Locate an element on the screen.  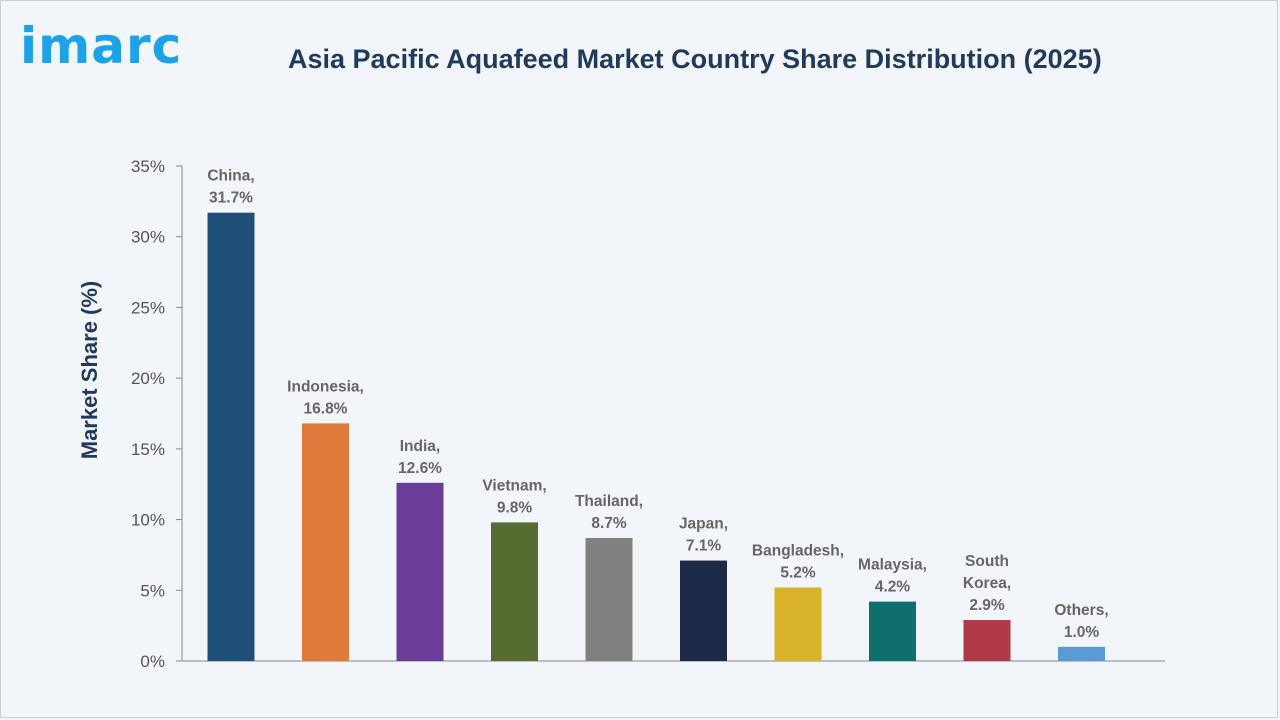
data-label: China, 31.7% is located at coordinates (230, 187).